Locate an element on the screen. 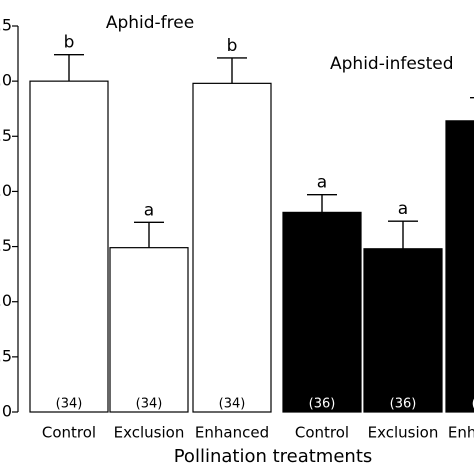 The height and width of the screenshot is (474, 474). annotation: Aphid-free is located at coordinates (150, 23).